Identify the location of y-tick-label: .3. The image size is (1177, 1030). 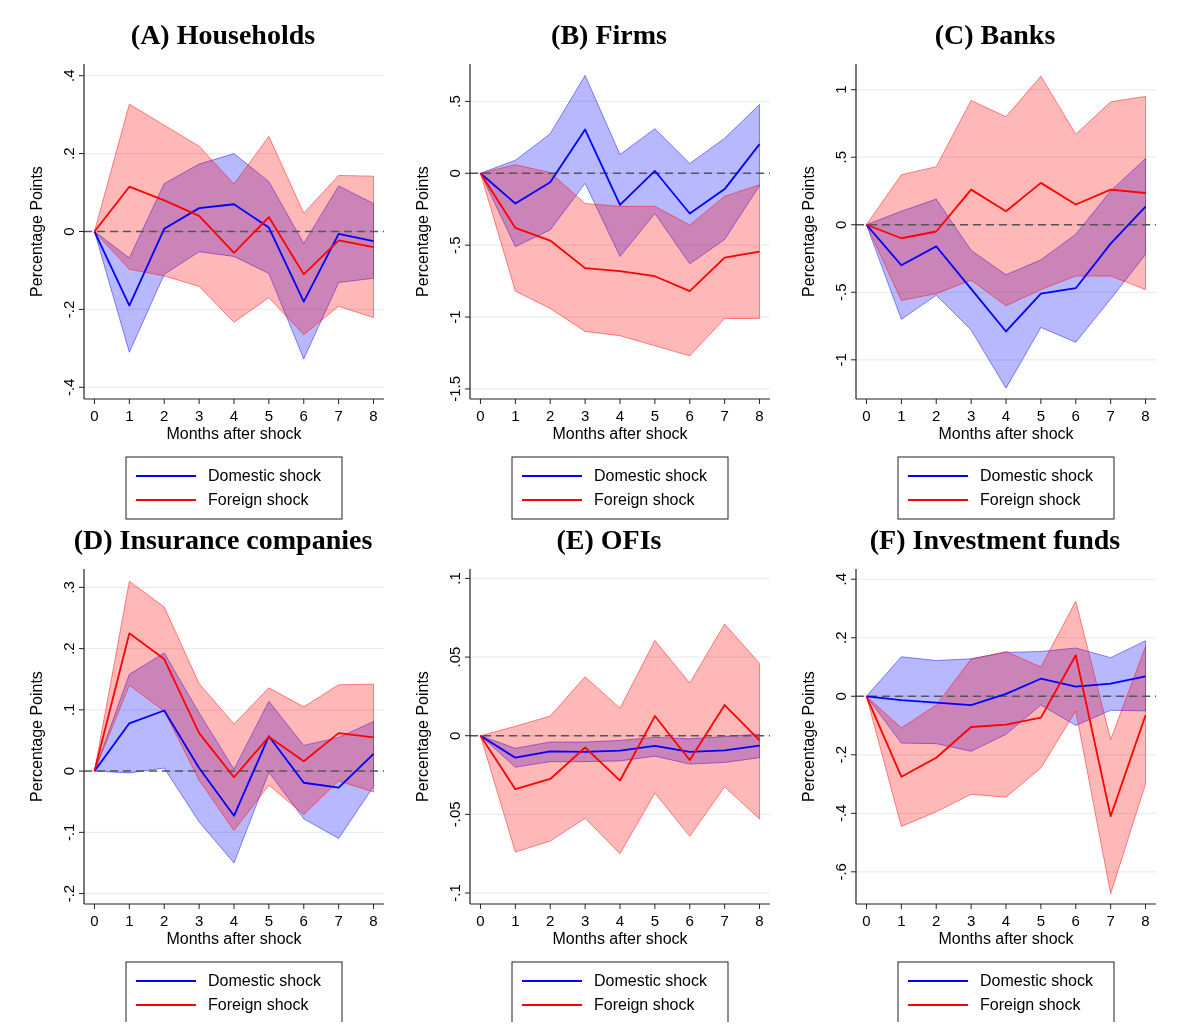
(68, 587).